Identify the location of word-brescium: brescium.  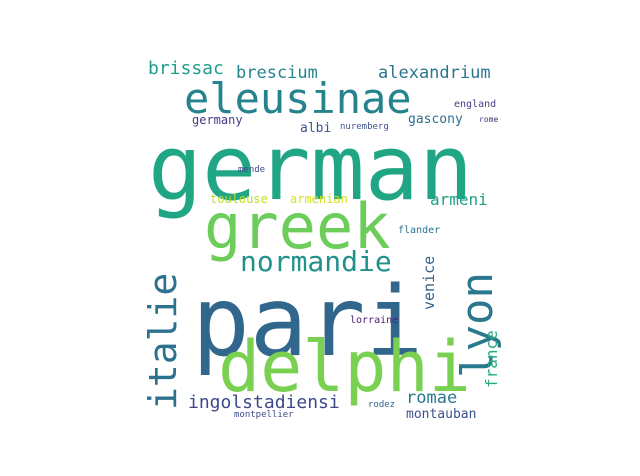
(277, 73).